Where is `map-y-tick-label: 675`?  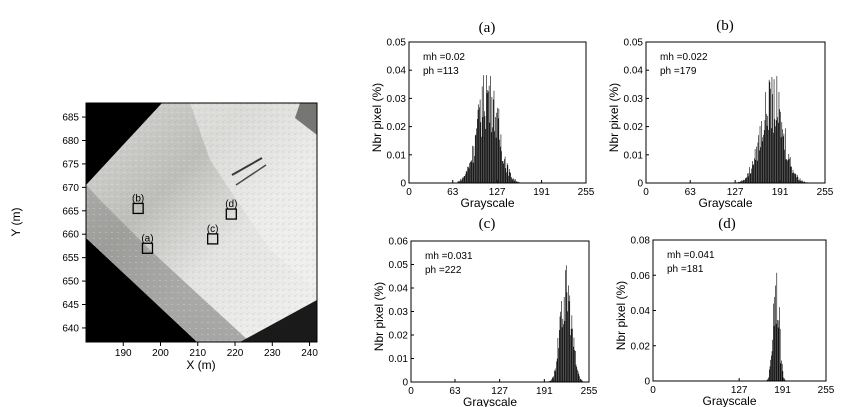 map-y-tick-label: 675 is located at coordinates (70, 164).